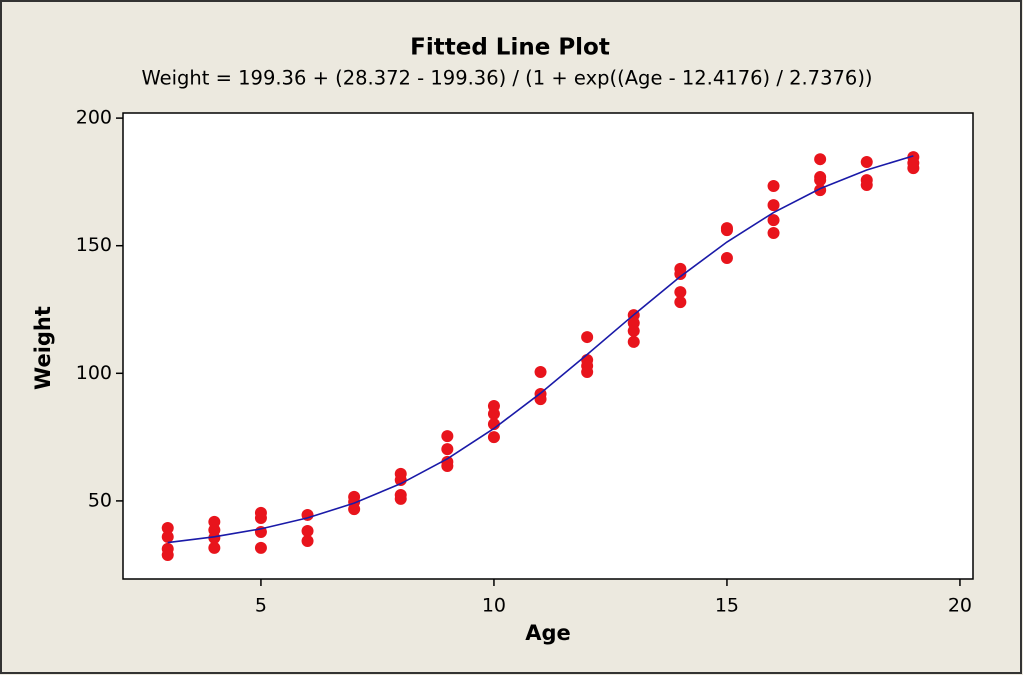 This screenshot has width=1023, height=675. What do you see at coordinates (494, 606) in the screenshot?
I see `x-tick-label: 10` at bounding box center [494, 606].